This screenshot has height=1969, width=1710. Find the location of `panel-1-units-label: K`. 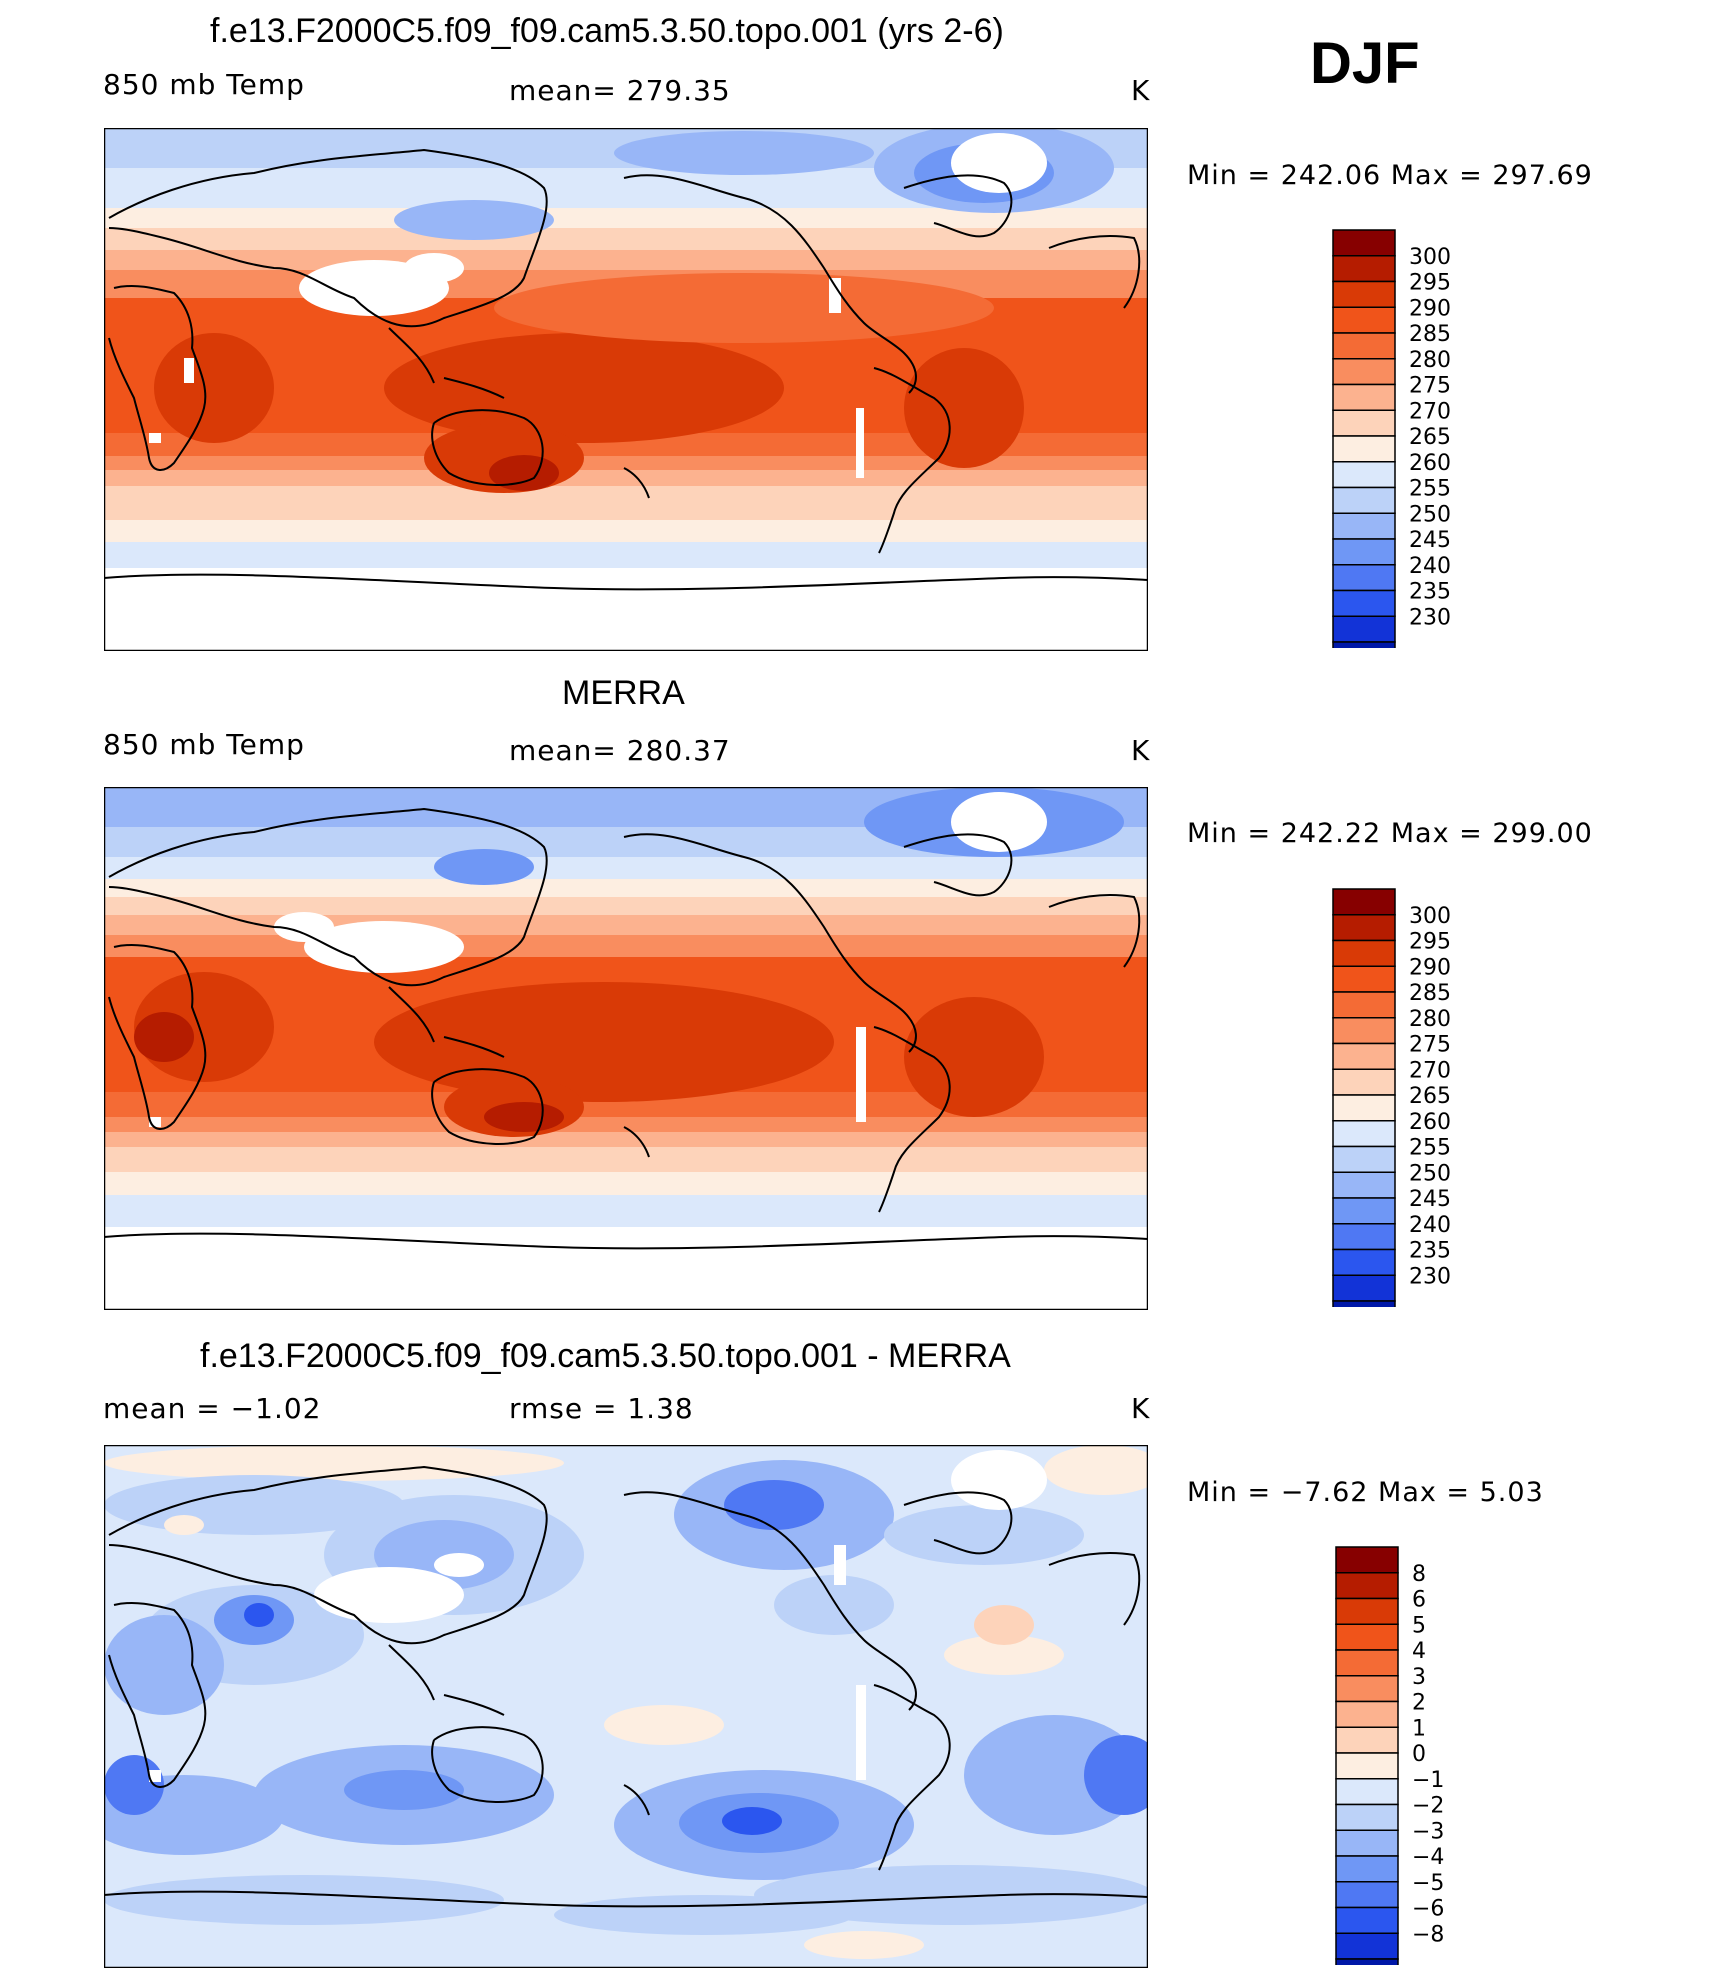

panel-1-units-label: K is located at coordinates (1141, 90).